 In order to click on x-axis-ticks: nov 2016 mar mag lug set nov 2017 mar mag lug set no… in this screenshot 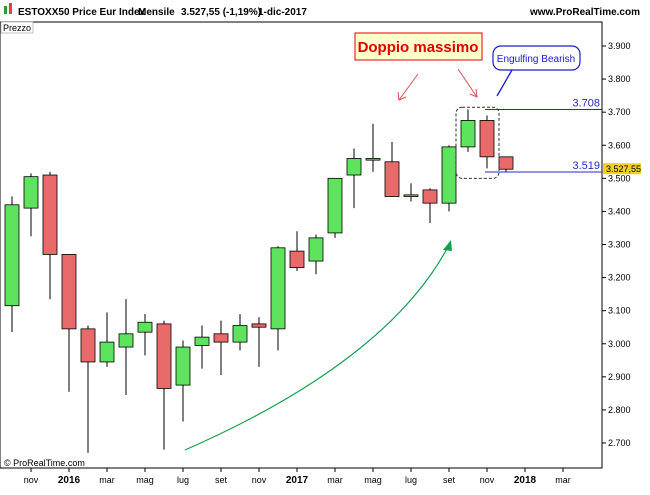, I will do `click(297, 477)`.